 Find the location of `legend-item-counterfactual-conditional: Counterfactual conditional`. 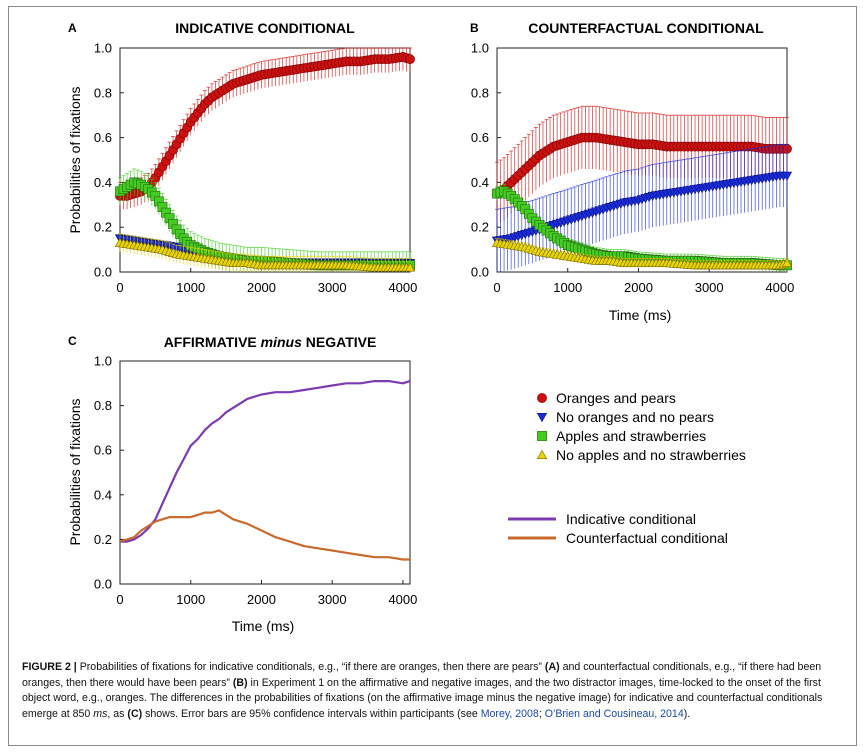

legend-item-counterfactual-conditional: Counterfactual conditional is located at coordinates (618, 538).